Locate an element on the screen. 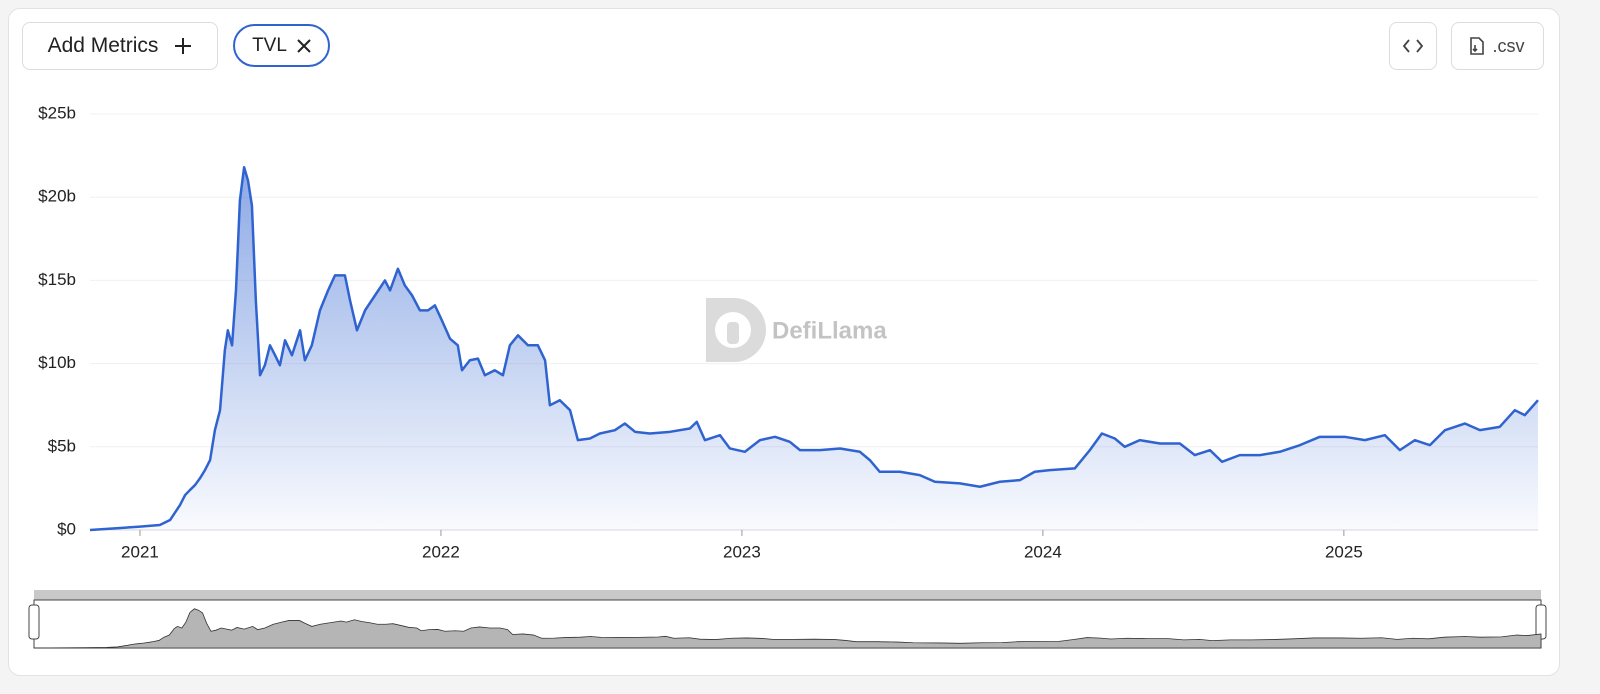  close-icon is located at coordinates (304, 45).